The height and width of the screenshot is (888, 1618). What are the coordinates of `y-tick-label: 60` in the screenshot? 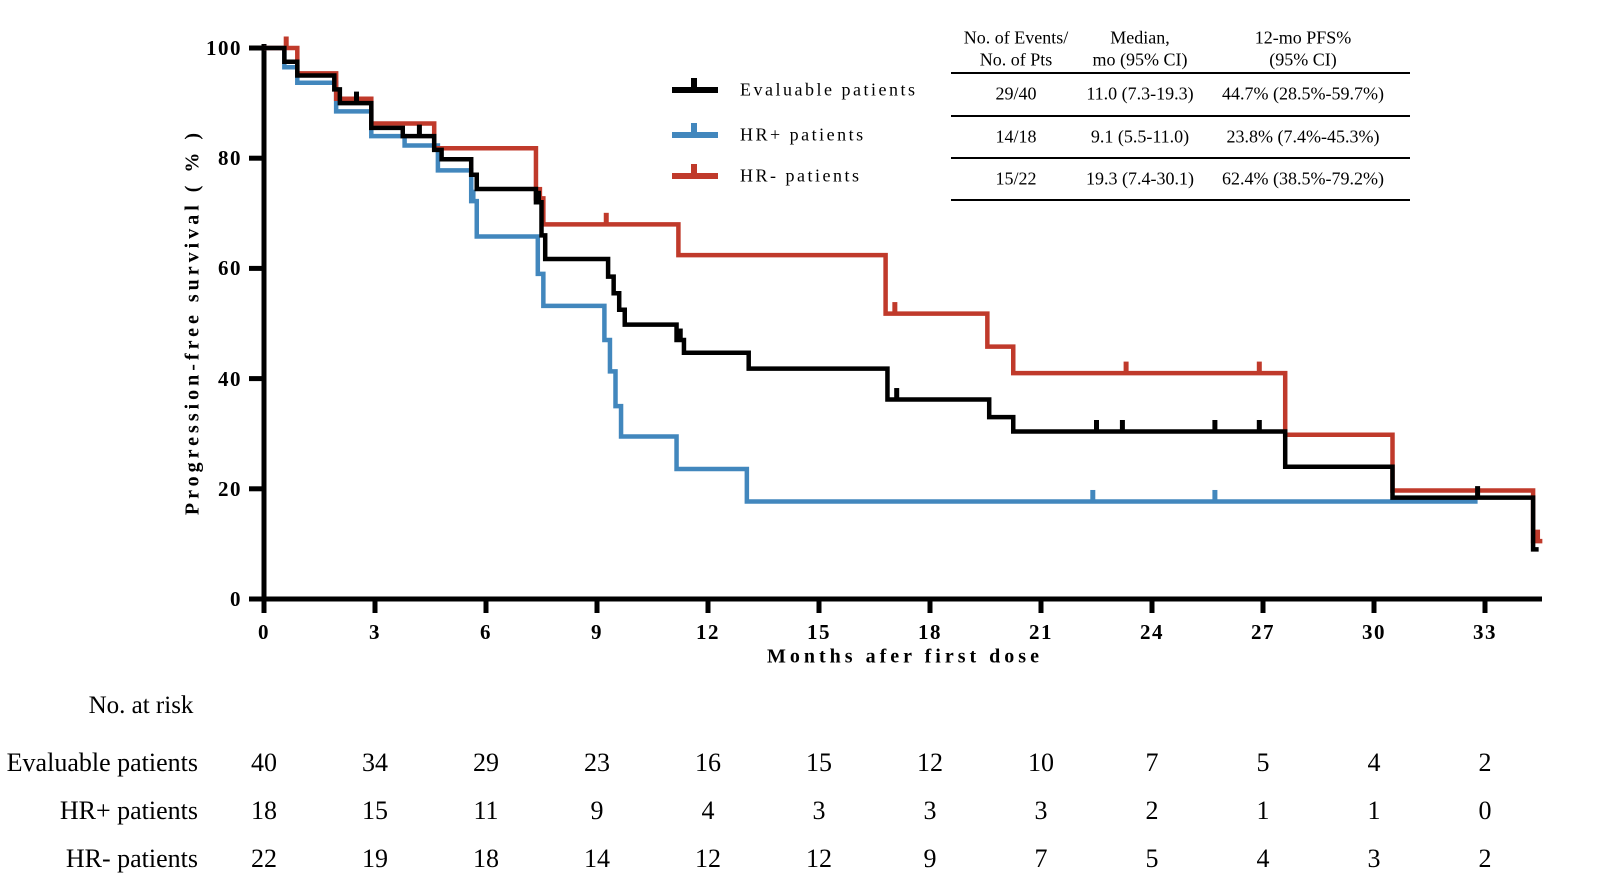 It's located at (230, 268).